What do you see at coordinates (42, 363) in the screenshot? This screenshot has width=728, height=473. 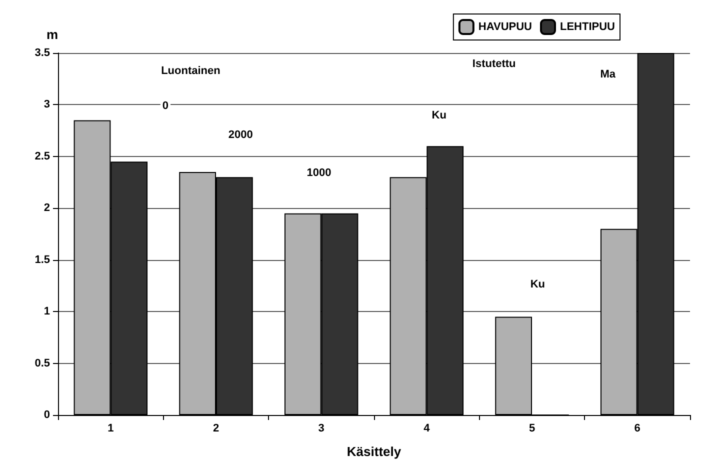 I see `y-tick-label: 0.5` at bounding box center [42, 363].